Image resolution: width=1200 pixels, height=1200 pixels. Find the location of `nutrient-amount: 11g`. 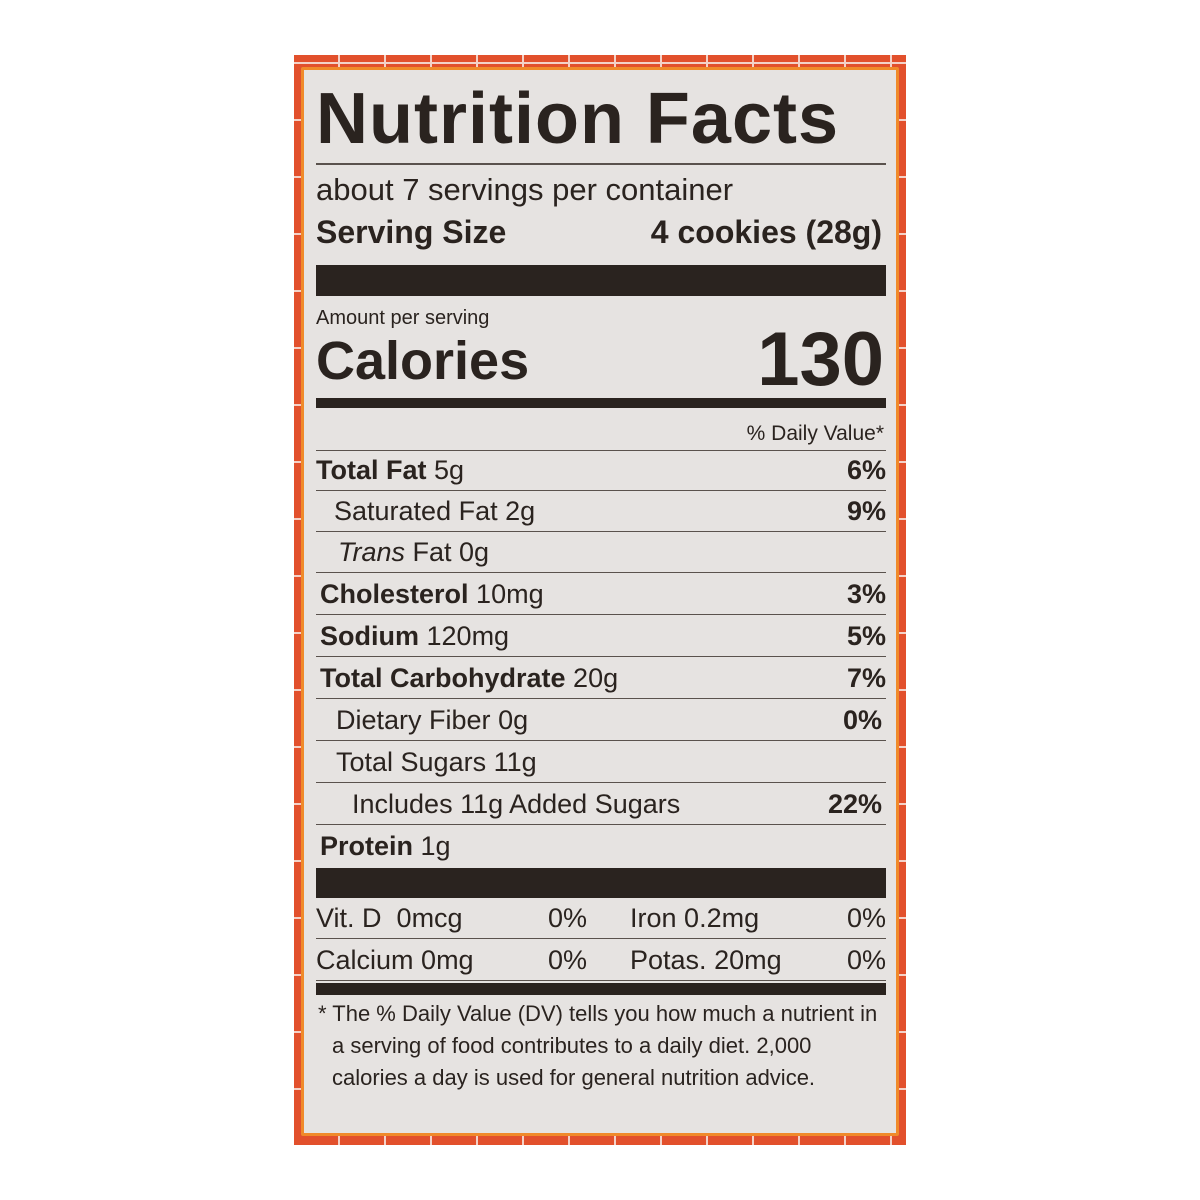

nutrient-amount: 11g is located at coordinates (515, 762).